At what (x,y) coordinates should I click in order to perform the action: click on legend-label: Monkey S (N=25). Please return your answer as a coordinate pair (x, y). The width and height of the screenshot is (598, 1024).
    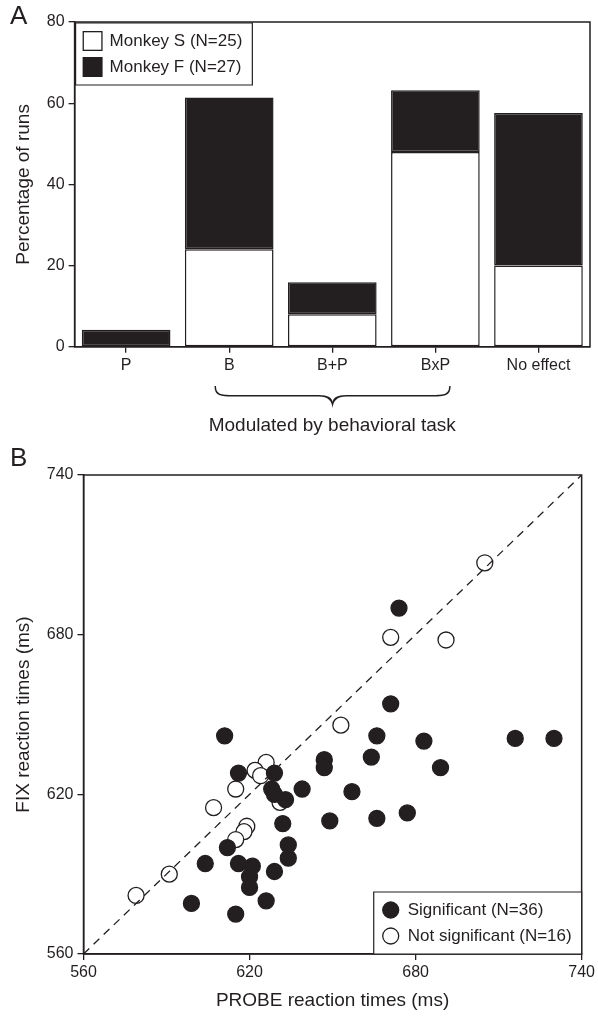
    Looking at the image, I should click on (176, 40).